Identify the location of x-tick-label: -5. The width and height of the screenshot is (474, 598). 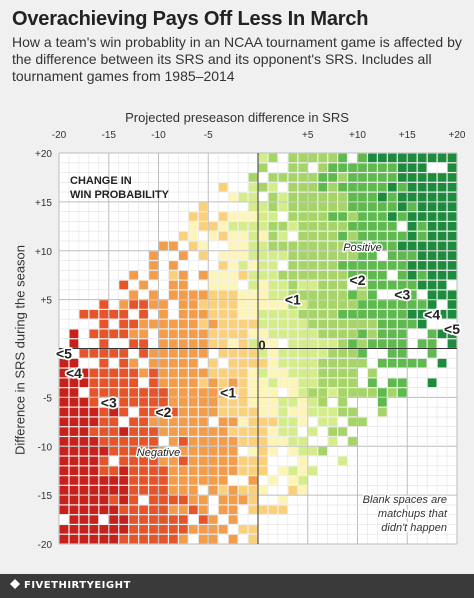
(208, 135).